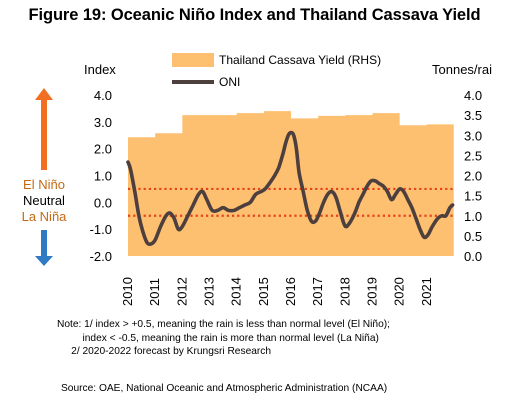 This screenshot has height=408, width=509. I want to click on right-tick-label: 3.0, so click(473, 135).